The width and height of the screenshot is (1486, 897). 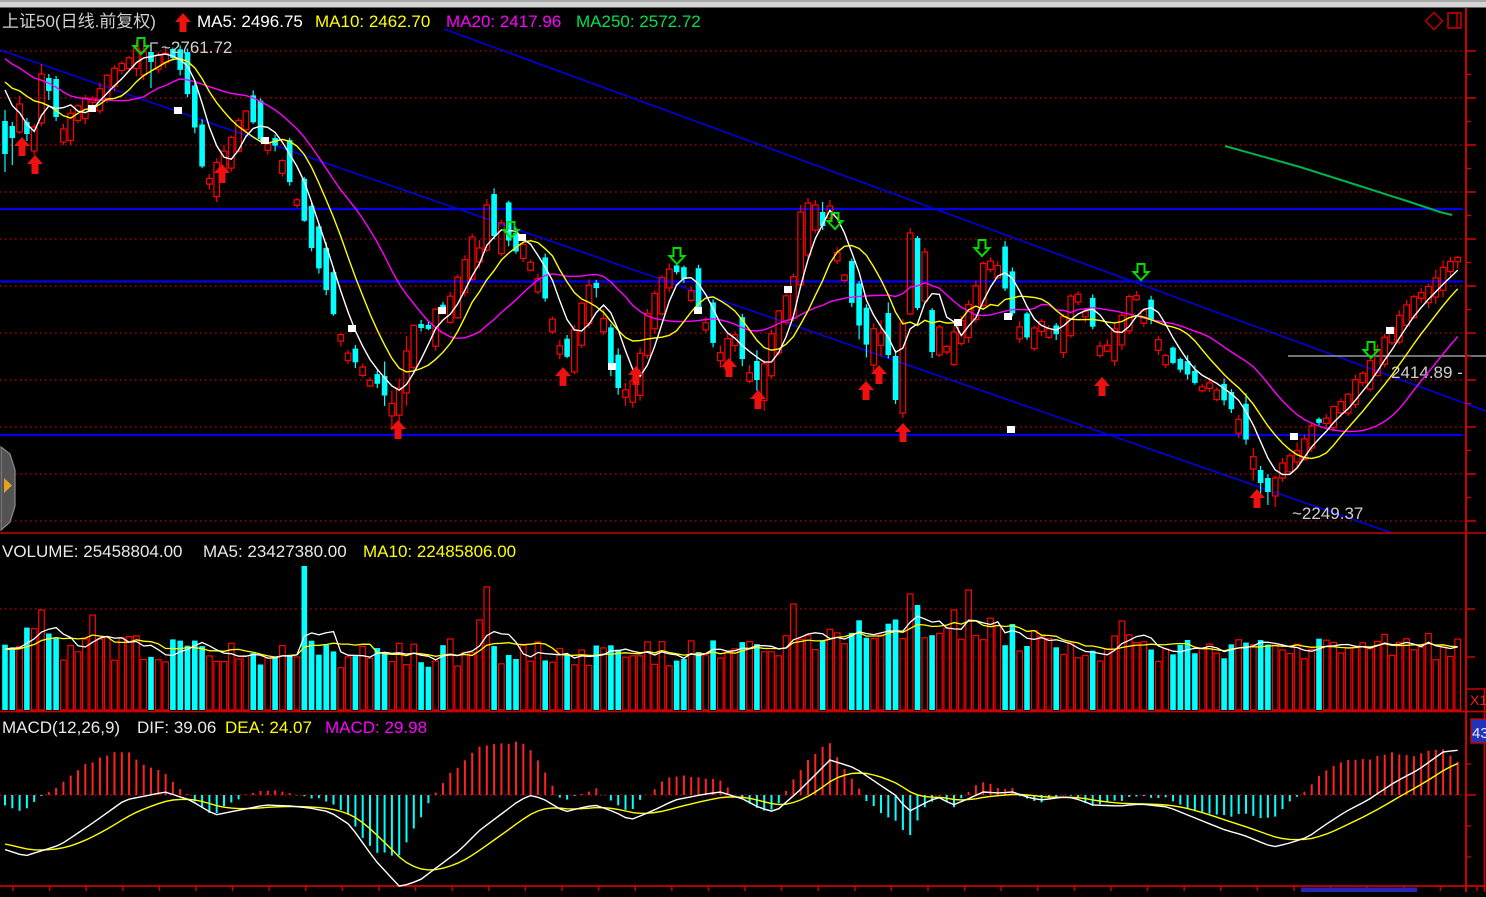 What do you see at coordinates (372, 21) in the screenshot?
I see `svg-text: MA10: 2462.70` at bounding box center [372, 21].